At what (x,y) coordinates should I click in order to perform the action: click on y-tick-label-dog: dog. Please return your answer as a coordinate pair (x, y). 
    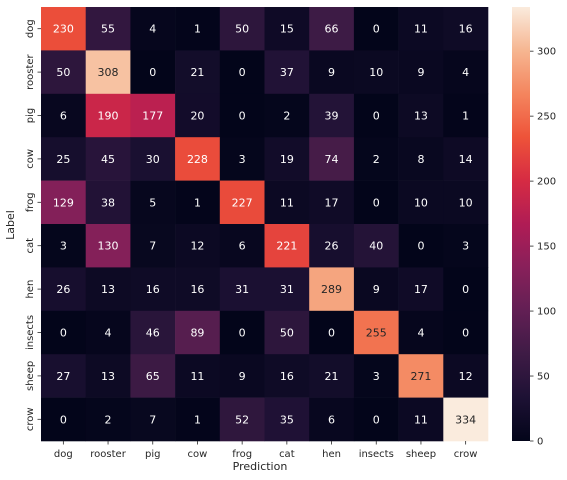
    Looking at the image, I should click on (30, 28).